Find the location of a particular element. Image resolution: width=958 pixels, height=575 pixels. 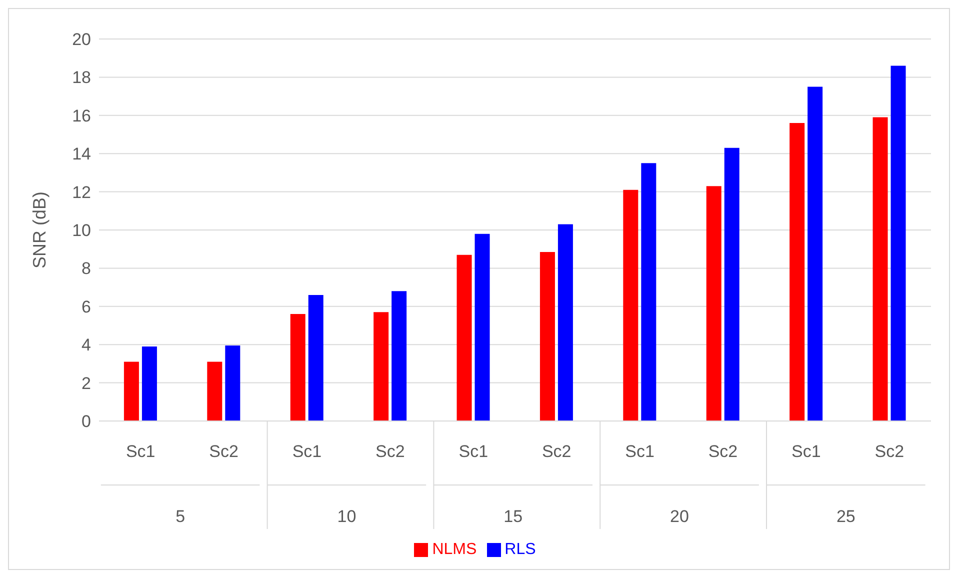

text: 20 is located at coordinates (679, 516).